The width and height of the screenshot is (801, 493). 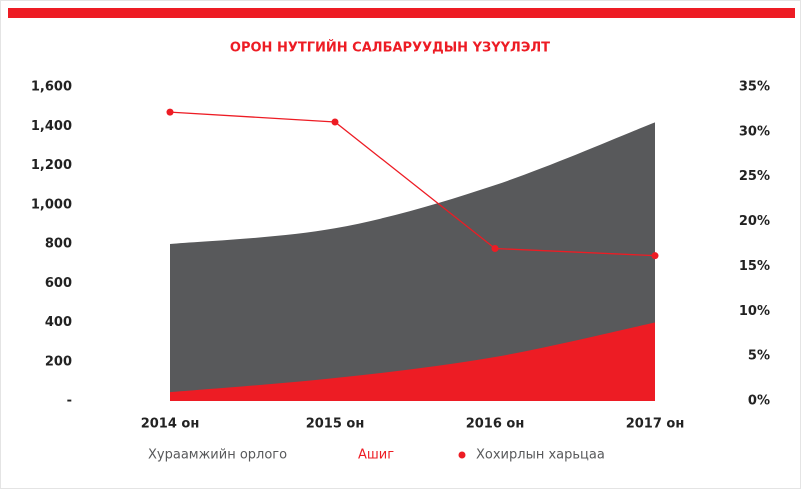 What do you see at coordinates (754, 221) in the screenshot?
I see `y2-tick-label: 20%` at bounding box center [754, 221].